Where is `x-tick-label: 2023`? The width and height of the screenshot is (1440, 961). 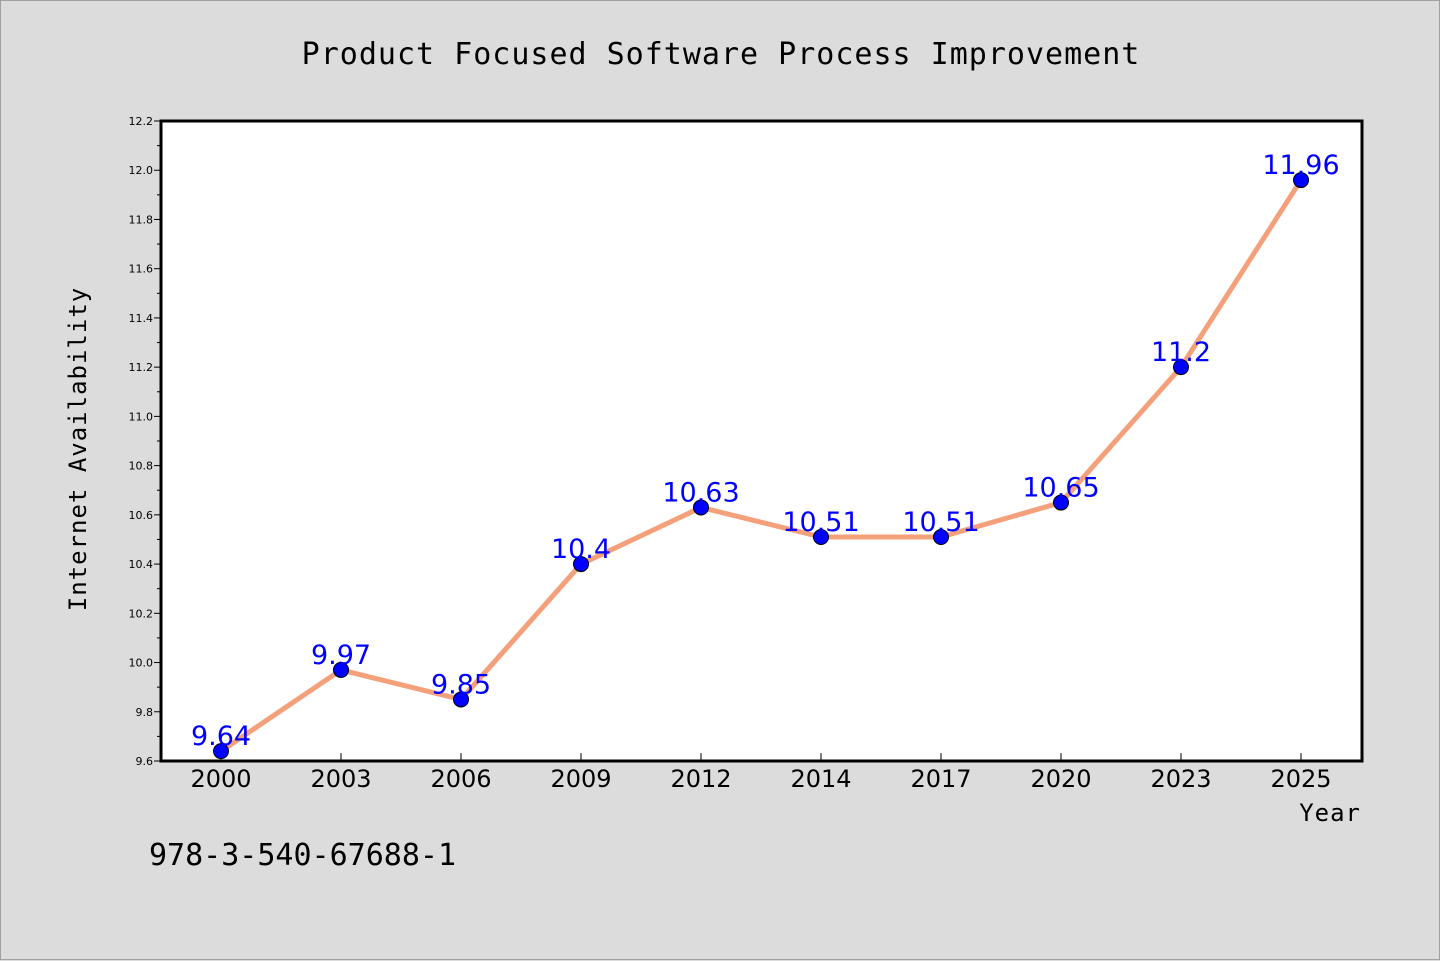
x-tick-label: 2023 is located at coordinates (1180, 779).